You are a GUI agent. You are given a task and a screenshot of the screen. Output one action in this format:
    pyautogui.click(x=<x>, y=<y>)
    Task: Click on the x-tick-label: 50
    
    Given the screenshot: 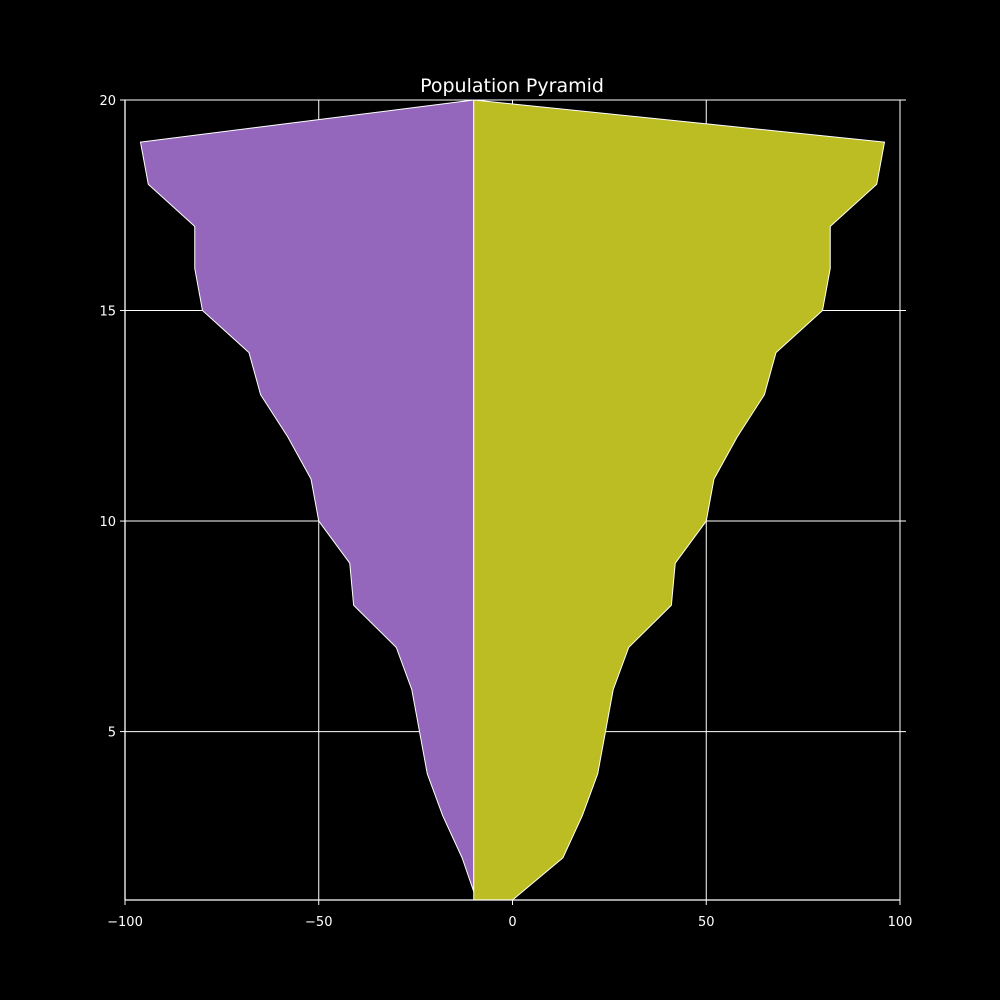 What is the action you would take?
    pyautogui.click(x=706, y=922)
    